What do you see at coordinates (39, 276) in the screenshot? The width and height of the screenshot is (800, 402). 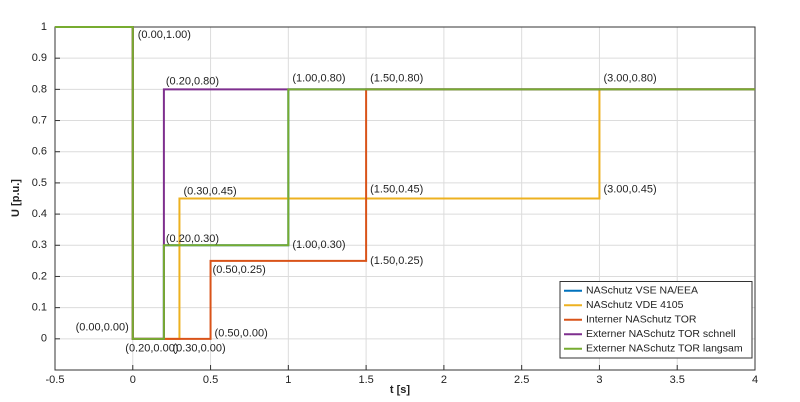 I see `y-tick-label: 0.2` at bounding box center [39, 276].